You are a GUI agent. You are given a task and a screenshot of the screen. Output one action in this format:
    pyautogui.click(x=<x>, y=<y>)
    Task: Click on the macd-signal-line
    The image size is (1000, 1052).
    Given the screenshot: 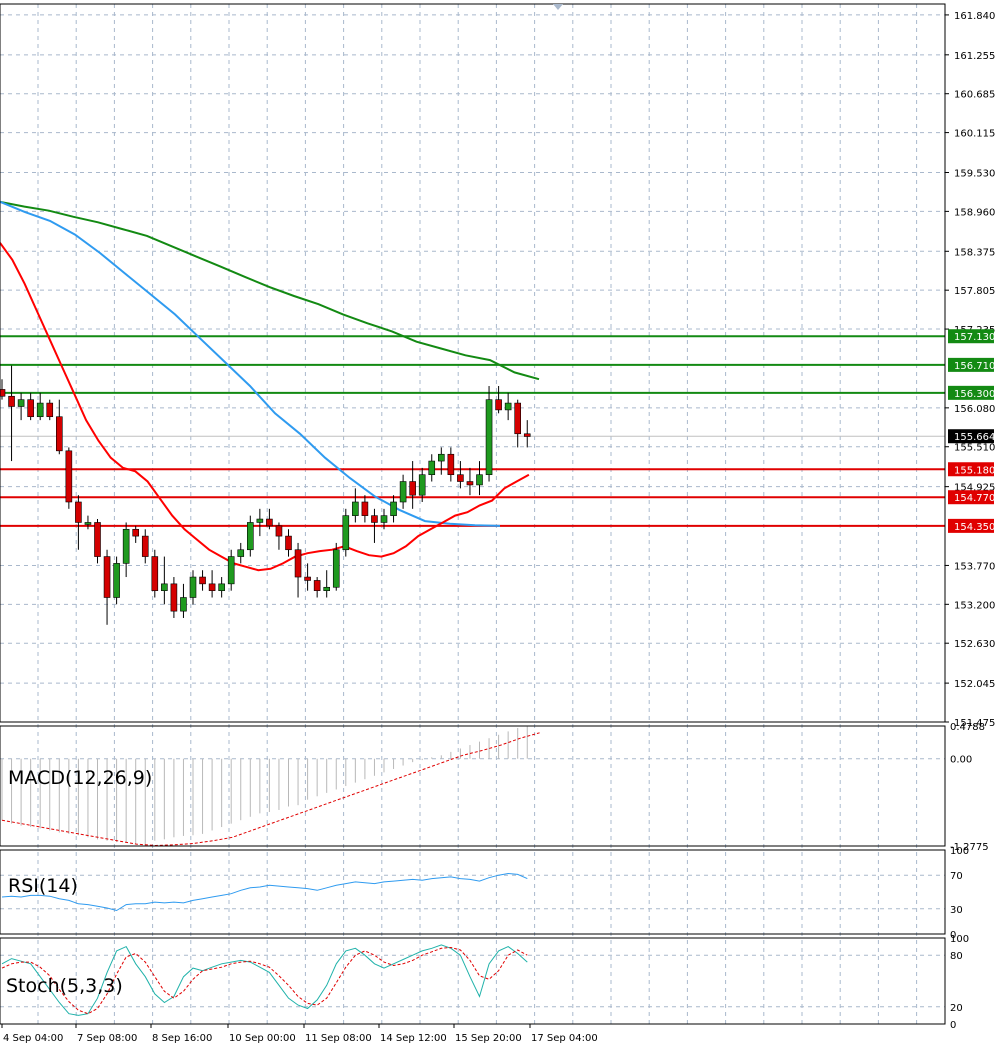 What is the action you would take?
    pyautogui.click(x=270, y=789)
    